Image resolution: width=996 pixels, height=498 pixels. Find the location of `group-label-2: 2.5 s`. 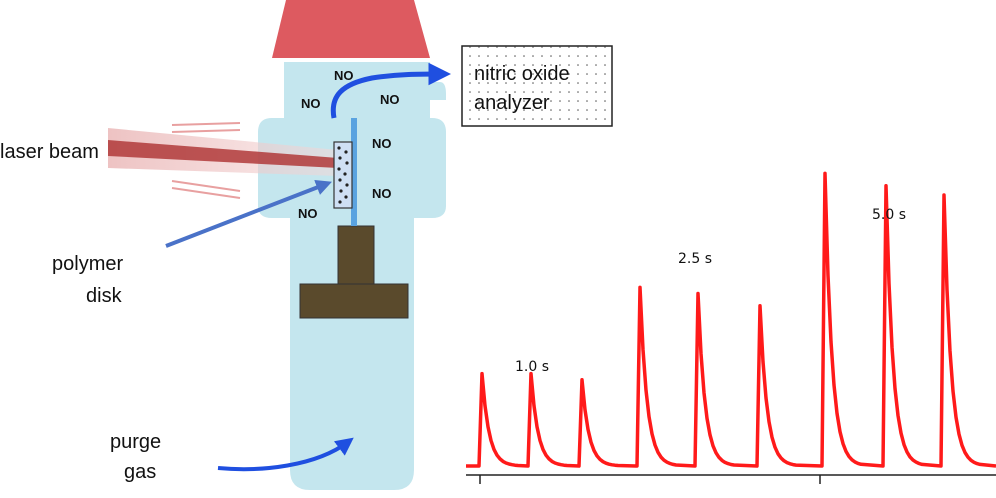

group-label-2: 2.5 s is located at coordinates (695, 259).